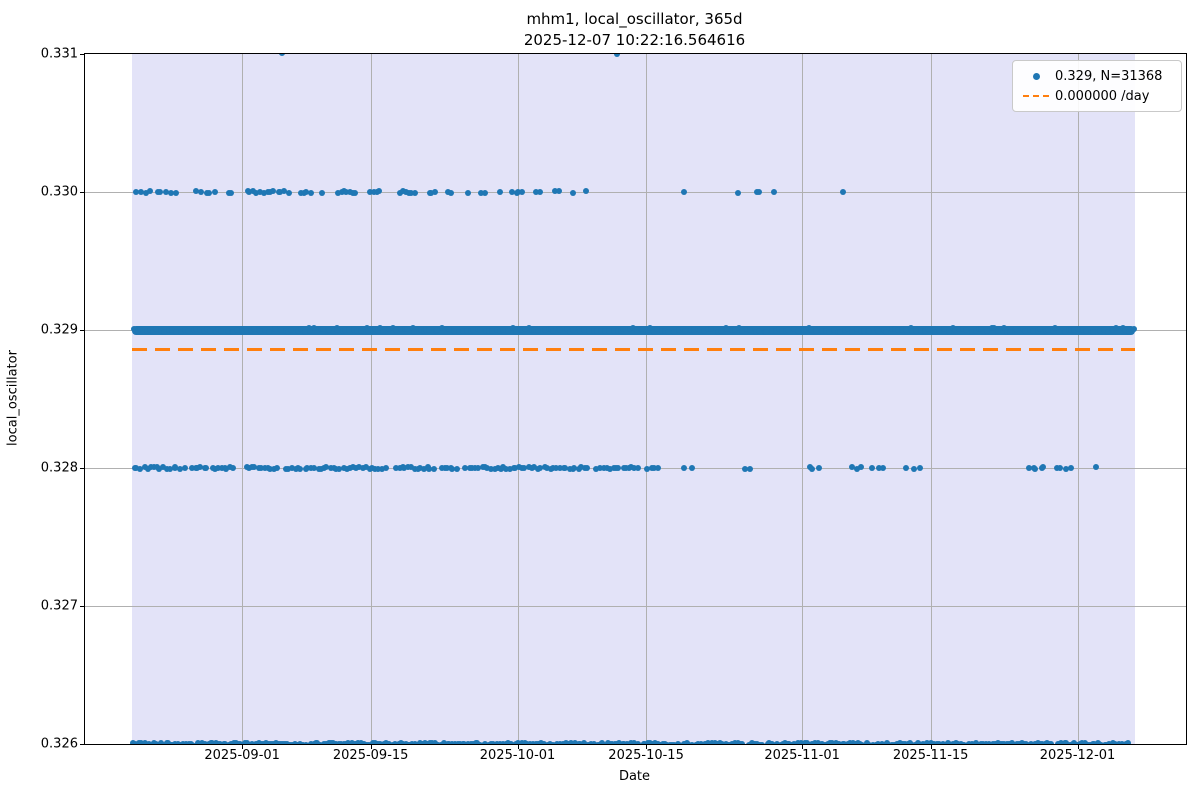 Image resolution: width=1200 pixels, height=800 pixels. What do you see at coordinates (634, 349) in the screenshot?
I see `trend-dashed-line` at bounding box center [634, 349].